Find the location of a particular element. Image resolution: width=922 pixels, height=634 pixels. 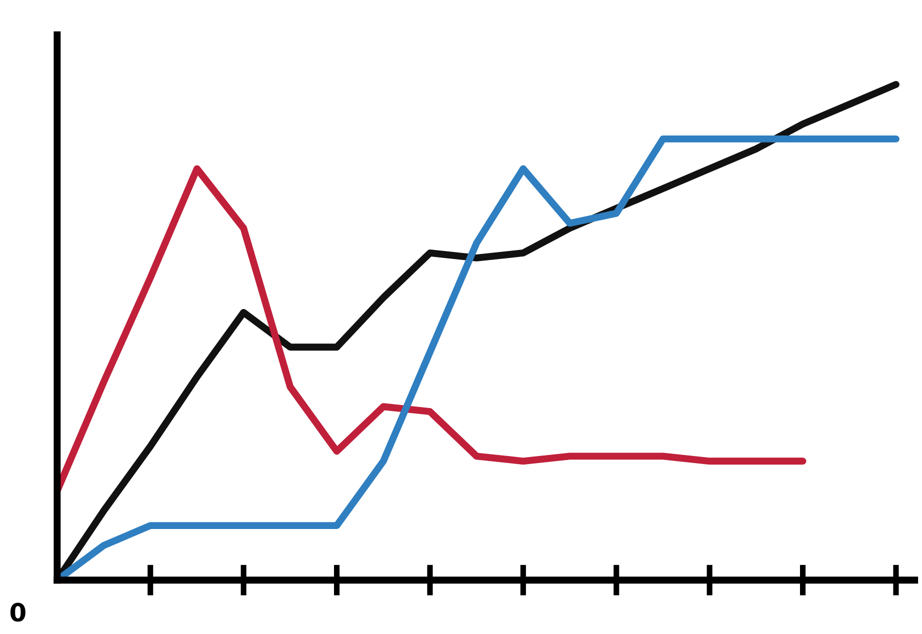

text: 0 is located at coordinates (18, 612).